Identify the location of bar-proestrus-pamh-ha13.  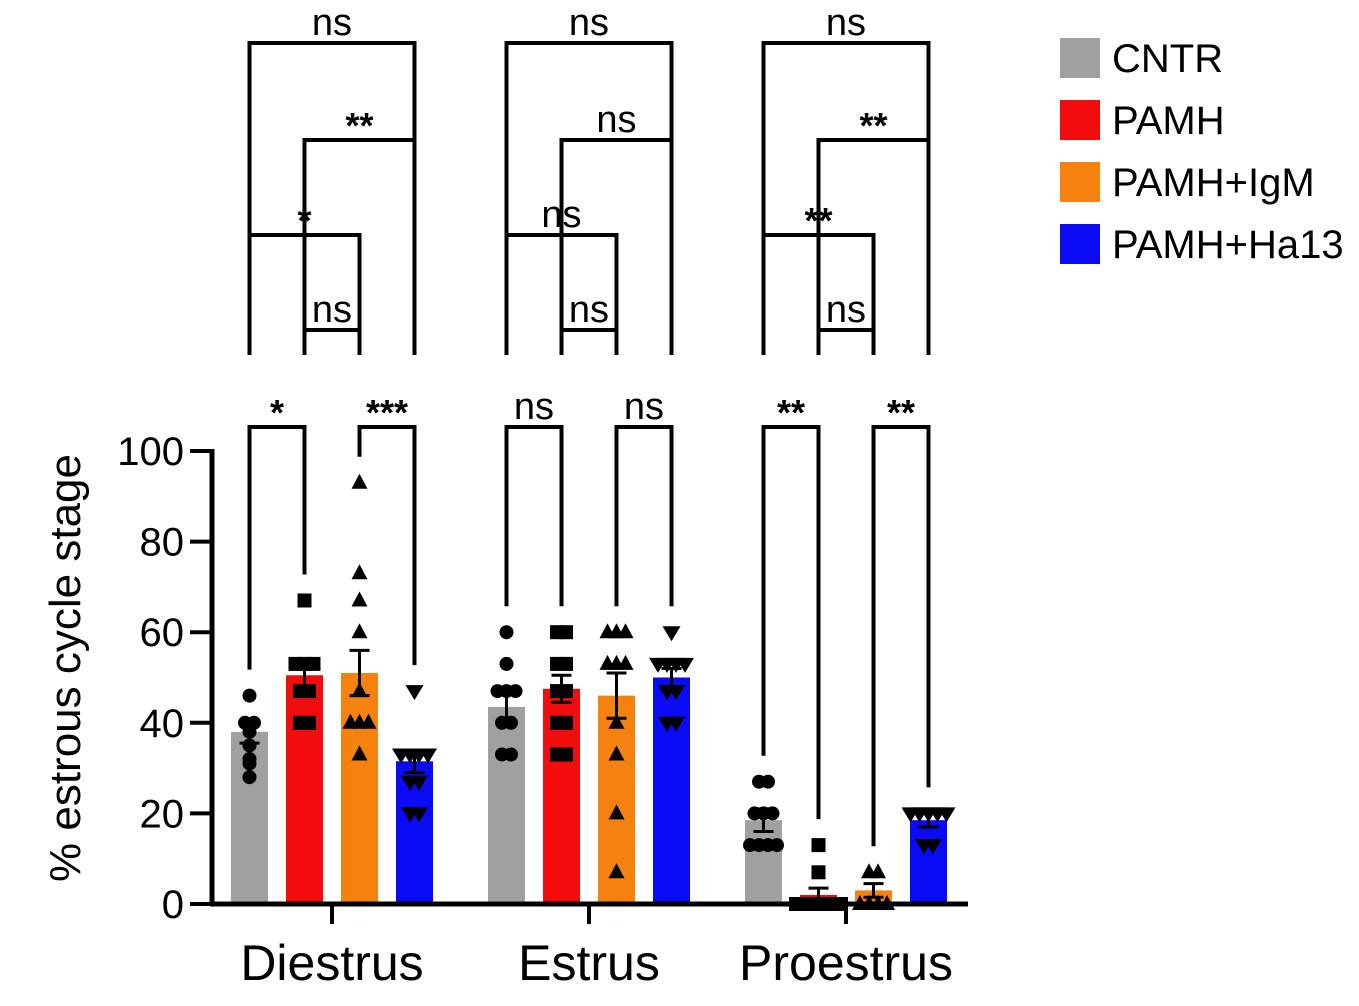
(928, 862).